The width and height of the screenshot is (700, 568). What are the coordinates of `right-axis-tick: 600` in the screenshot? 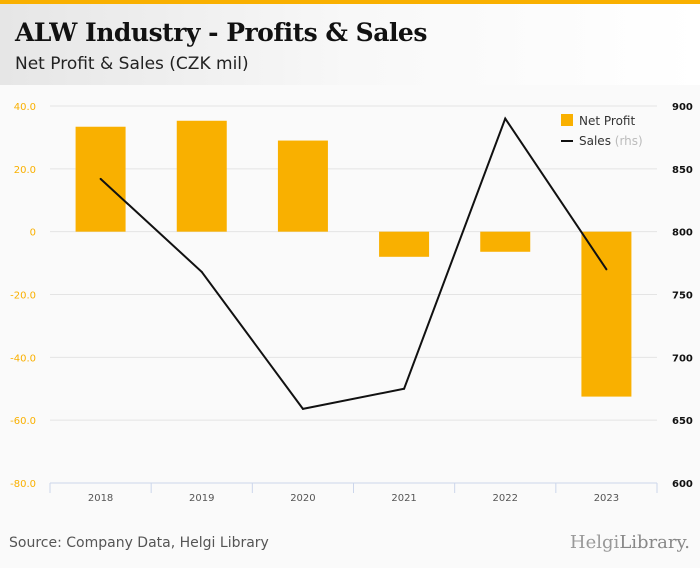 It's located at (682, 484).